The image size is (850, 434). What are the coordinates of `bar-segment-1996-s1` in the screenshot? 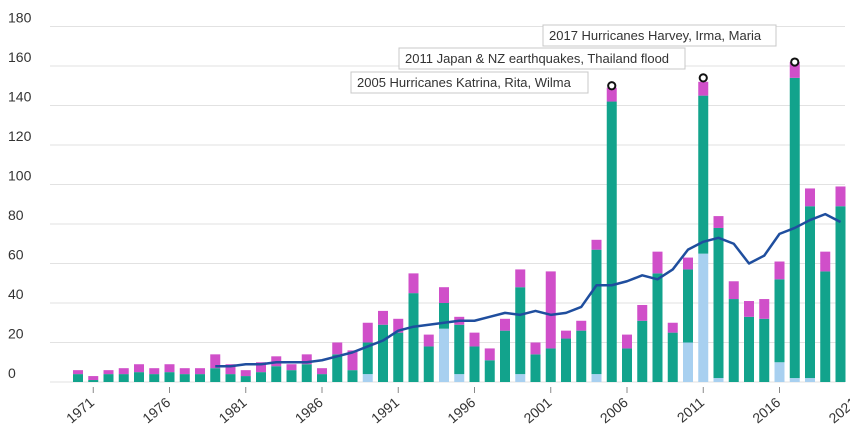 It's located at (474, 364).